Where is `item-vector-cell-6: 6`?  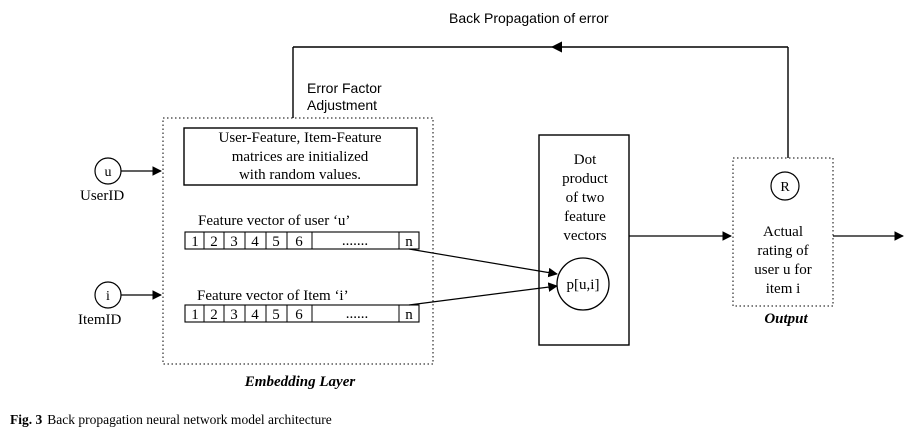 item-vector-cell-6: 6 is located at coordinates (299, 315).